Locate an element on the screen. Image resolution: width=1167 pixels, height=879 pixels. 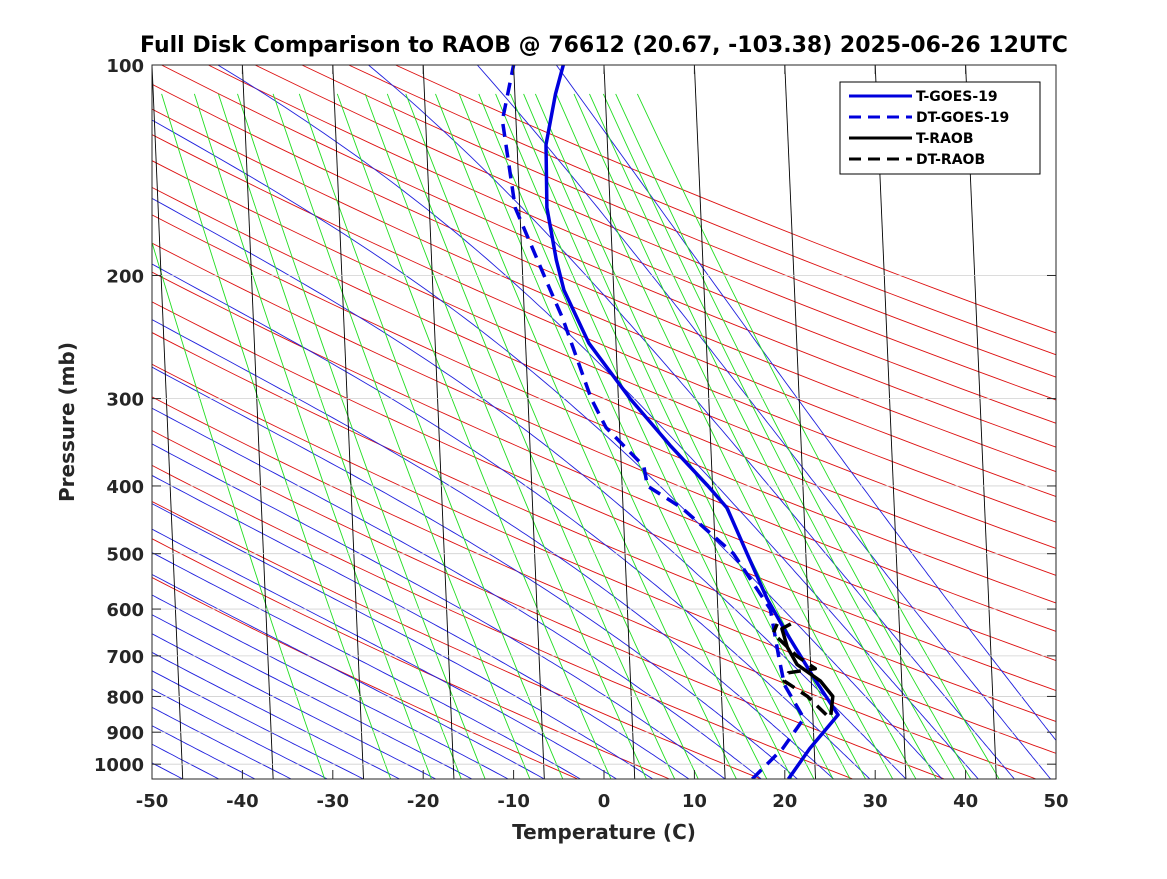
y-tick-label: 900 is located at coordinates (125, 733).